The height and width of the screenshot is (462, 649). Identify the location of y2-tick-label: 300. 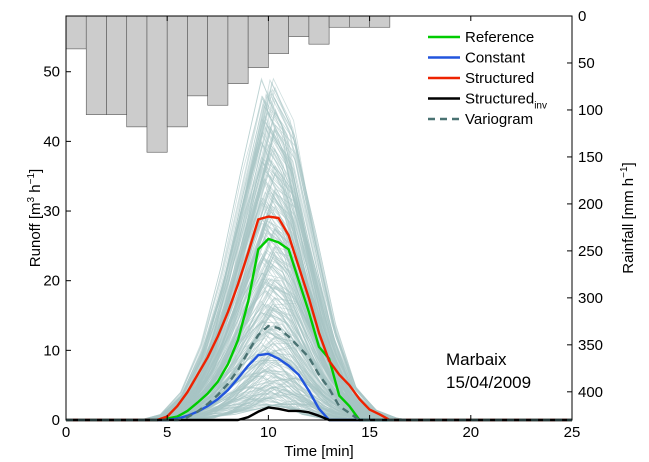
(590, 298).